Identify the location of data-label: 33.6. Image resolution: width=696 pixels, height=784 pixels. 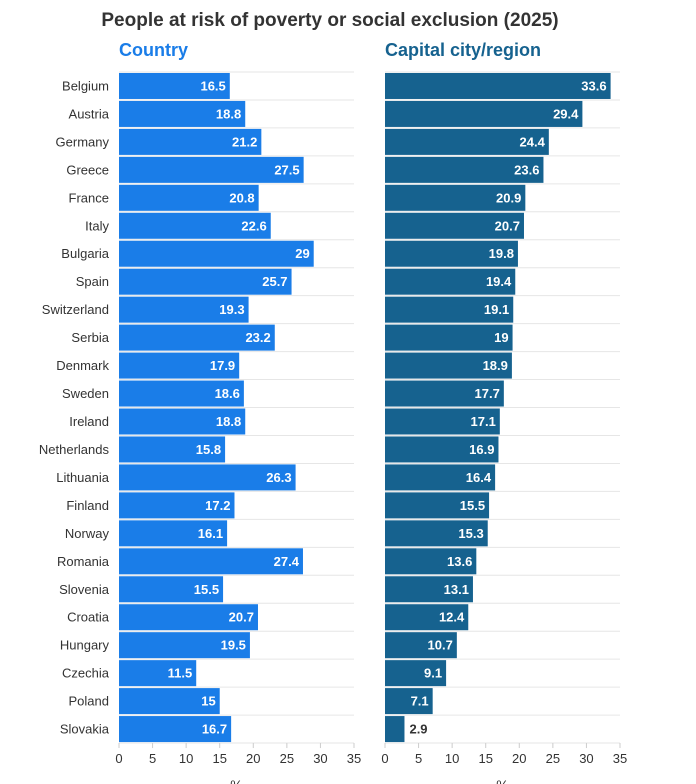
(593, 85).